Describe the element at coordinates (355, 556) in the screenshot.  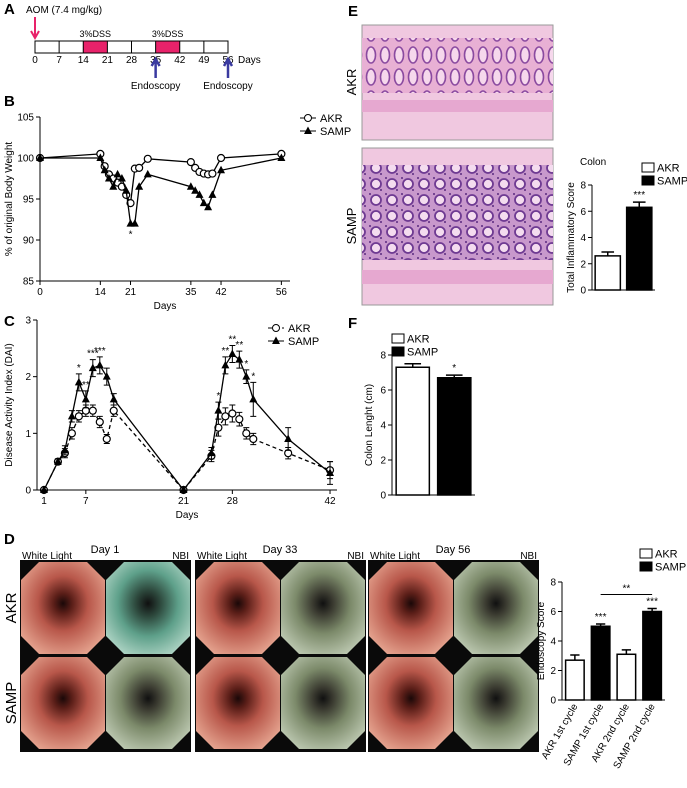
I see `mode-label: NBI` at that location.